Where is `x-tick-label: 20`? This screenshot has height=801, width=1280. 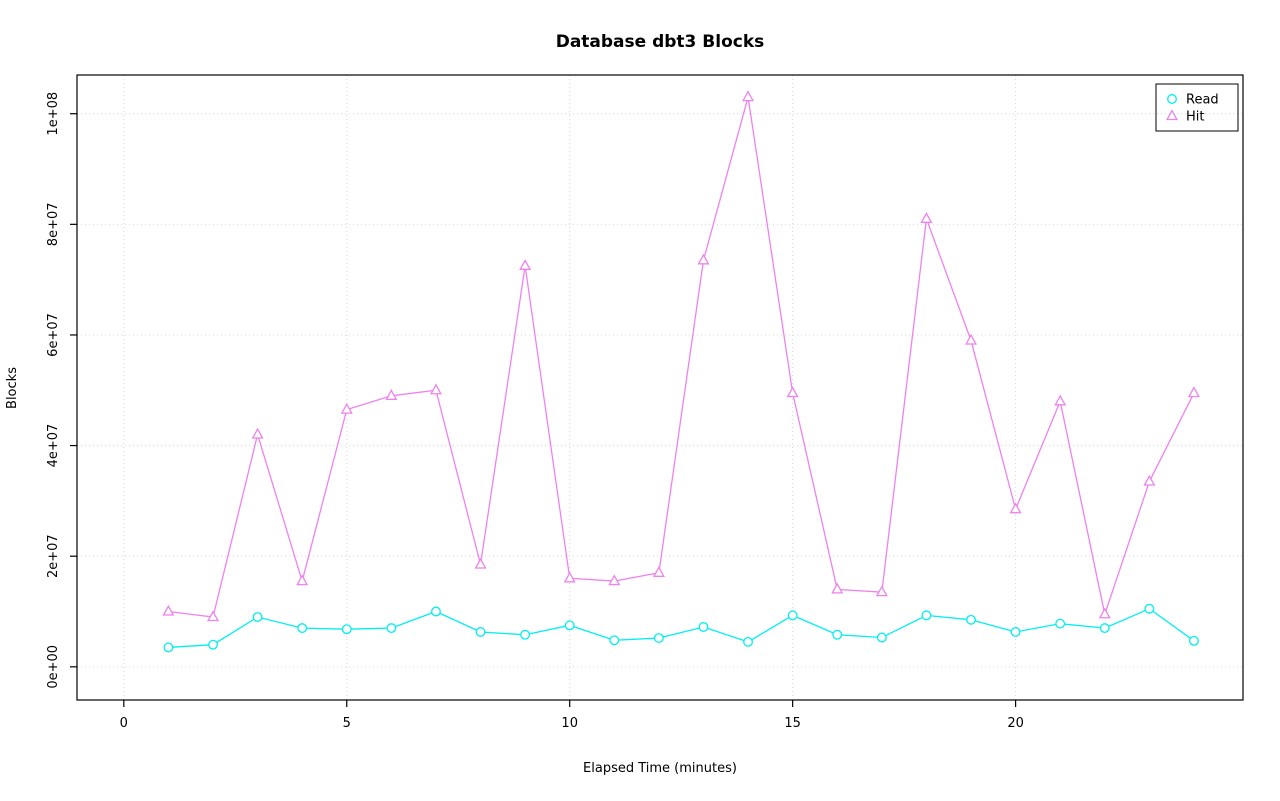
x-tick-label: 20 is located at coordinates (1015, 723).